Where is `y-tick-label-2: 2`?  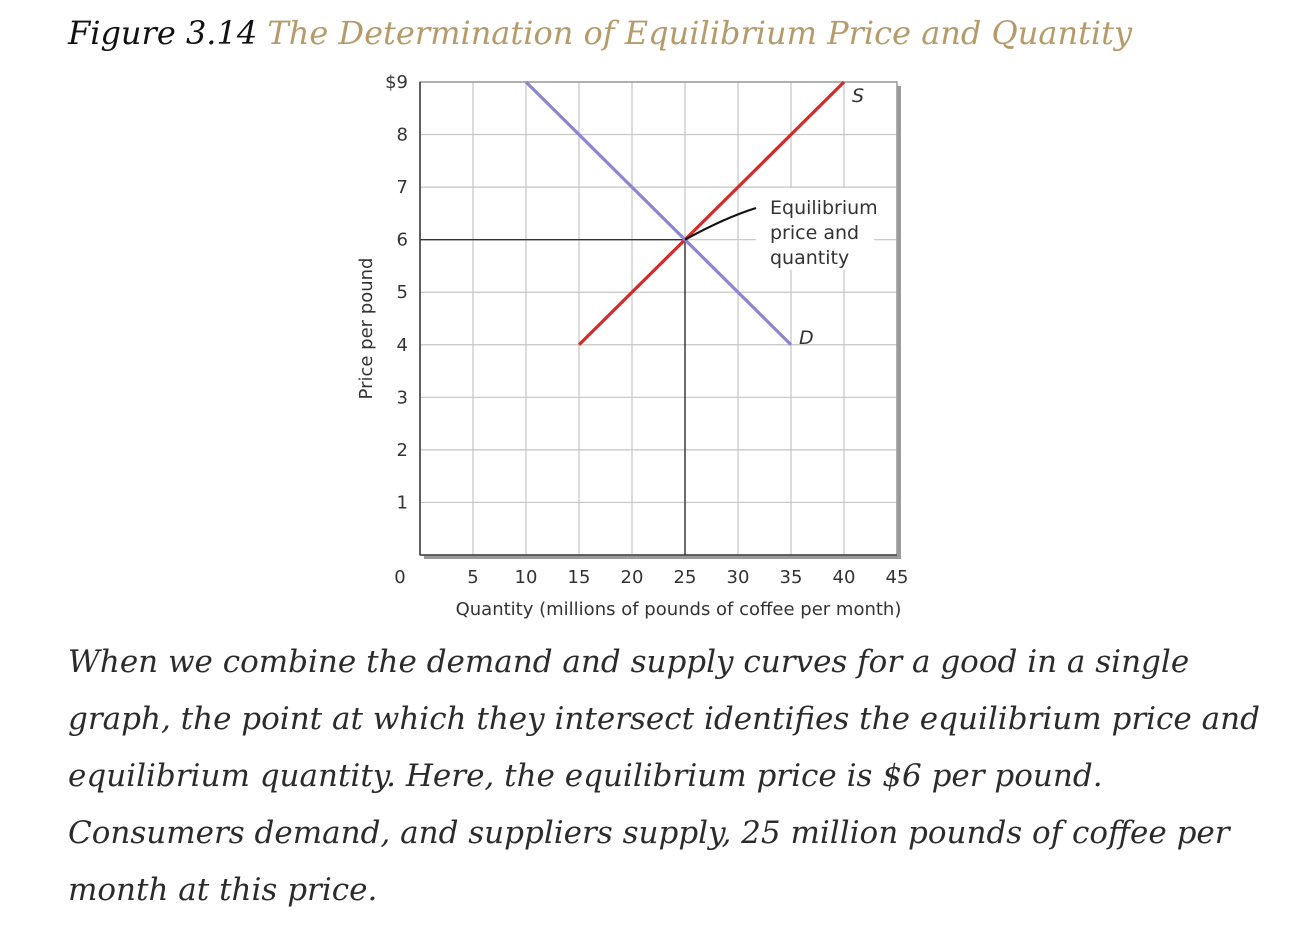
y-tick-label-2: 2 is located at coordinates (402, 450).